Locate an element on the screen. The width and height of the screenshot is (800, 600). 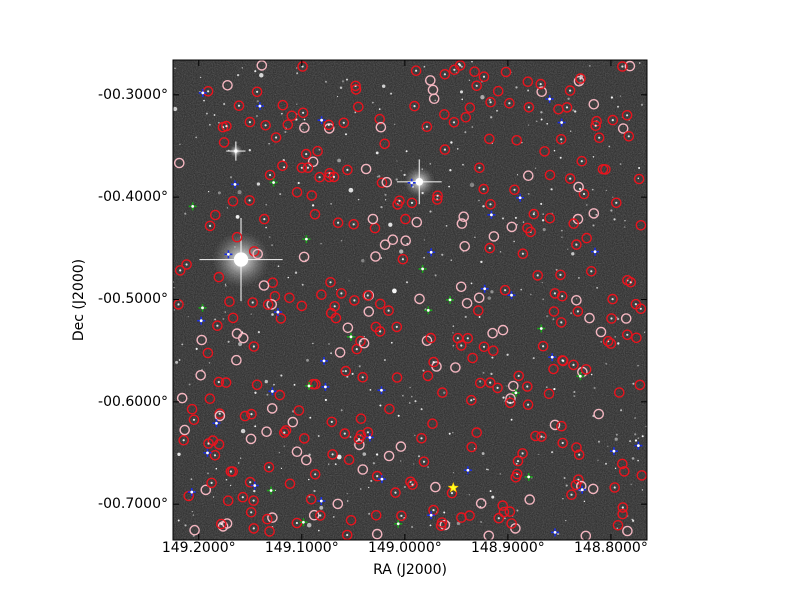
green-cross-marker is located at coordinates (306, 239).